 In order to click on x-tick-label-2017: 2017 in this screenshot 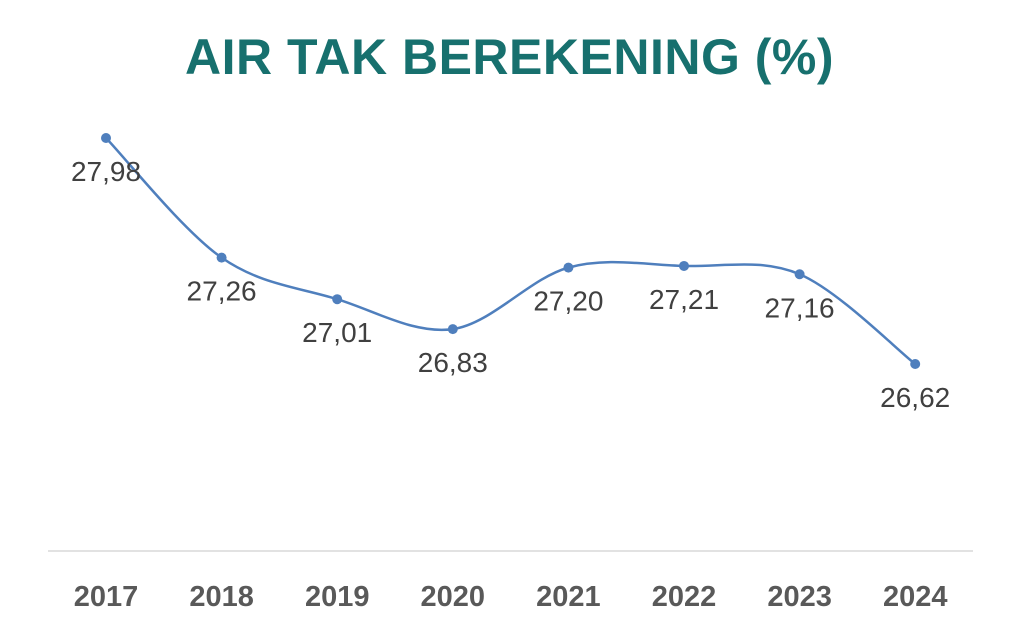, I will do `click(106, 597)`.